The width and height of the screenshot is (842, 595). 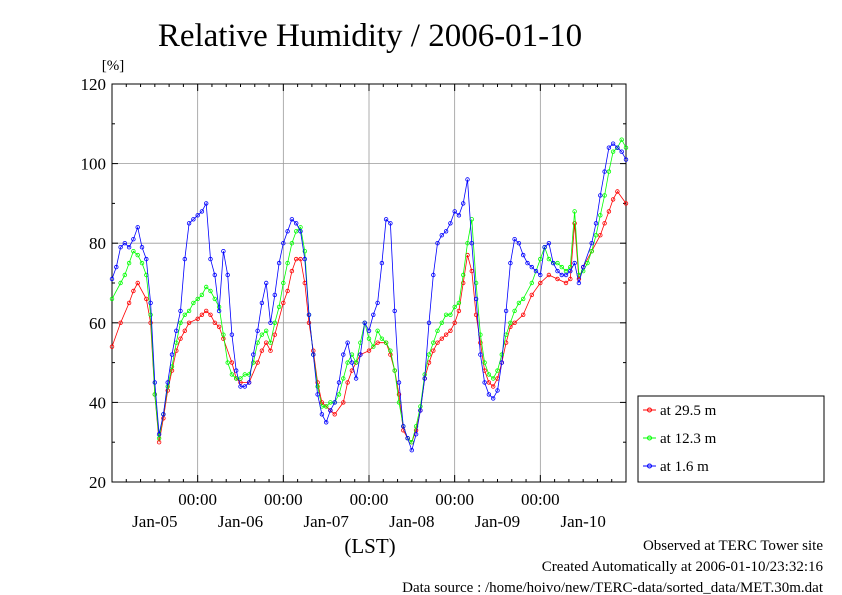 I want to click on y-tick-labels: 20 40 60 80 100 120, so click(x=94, y=283).